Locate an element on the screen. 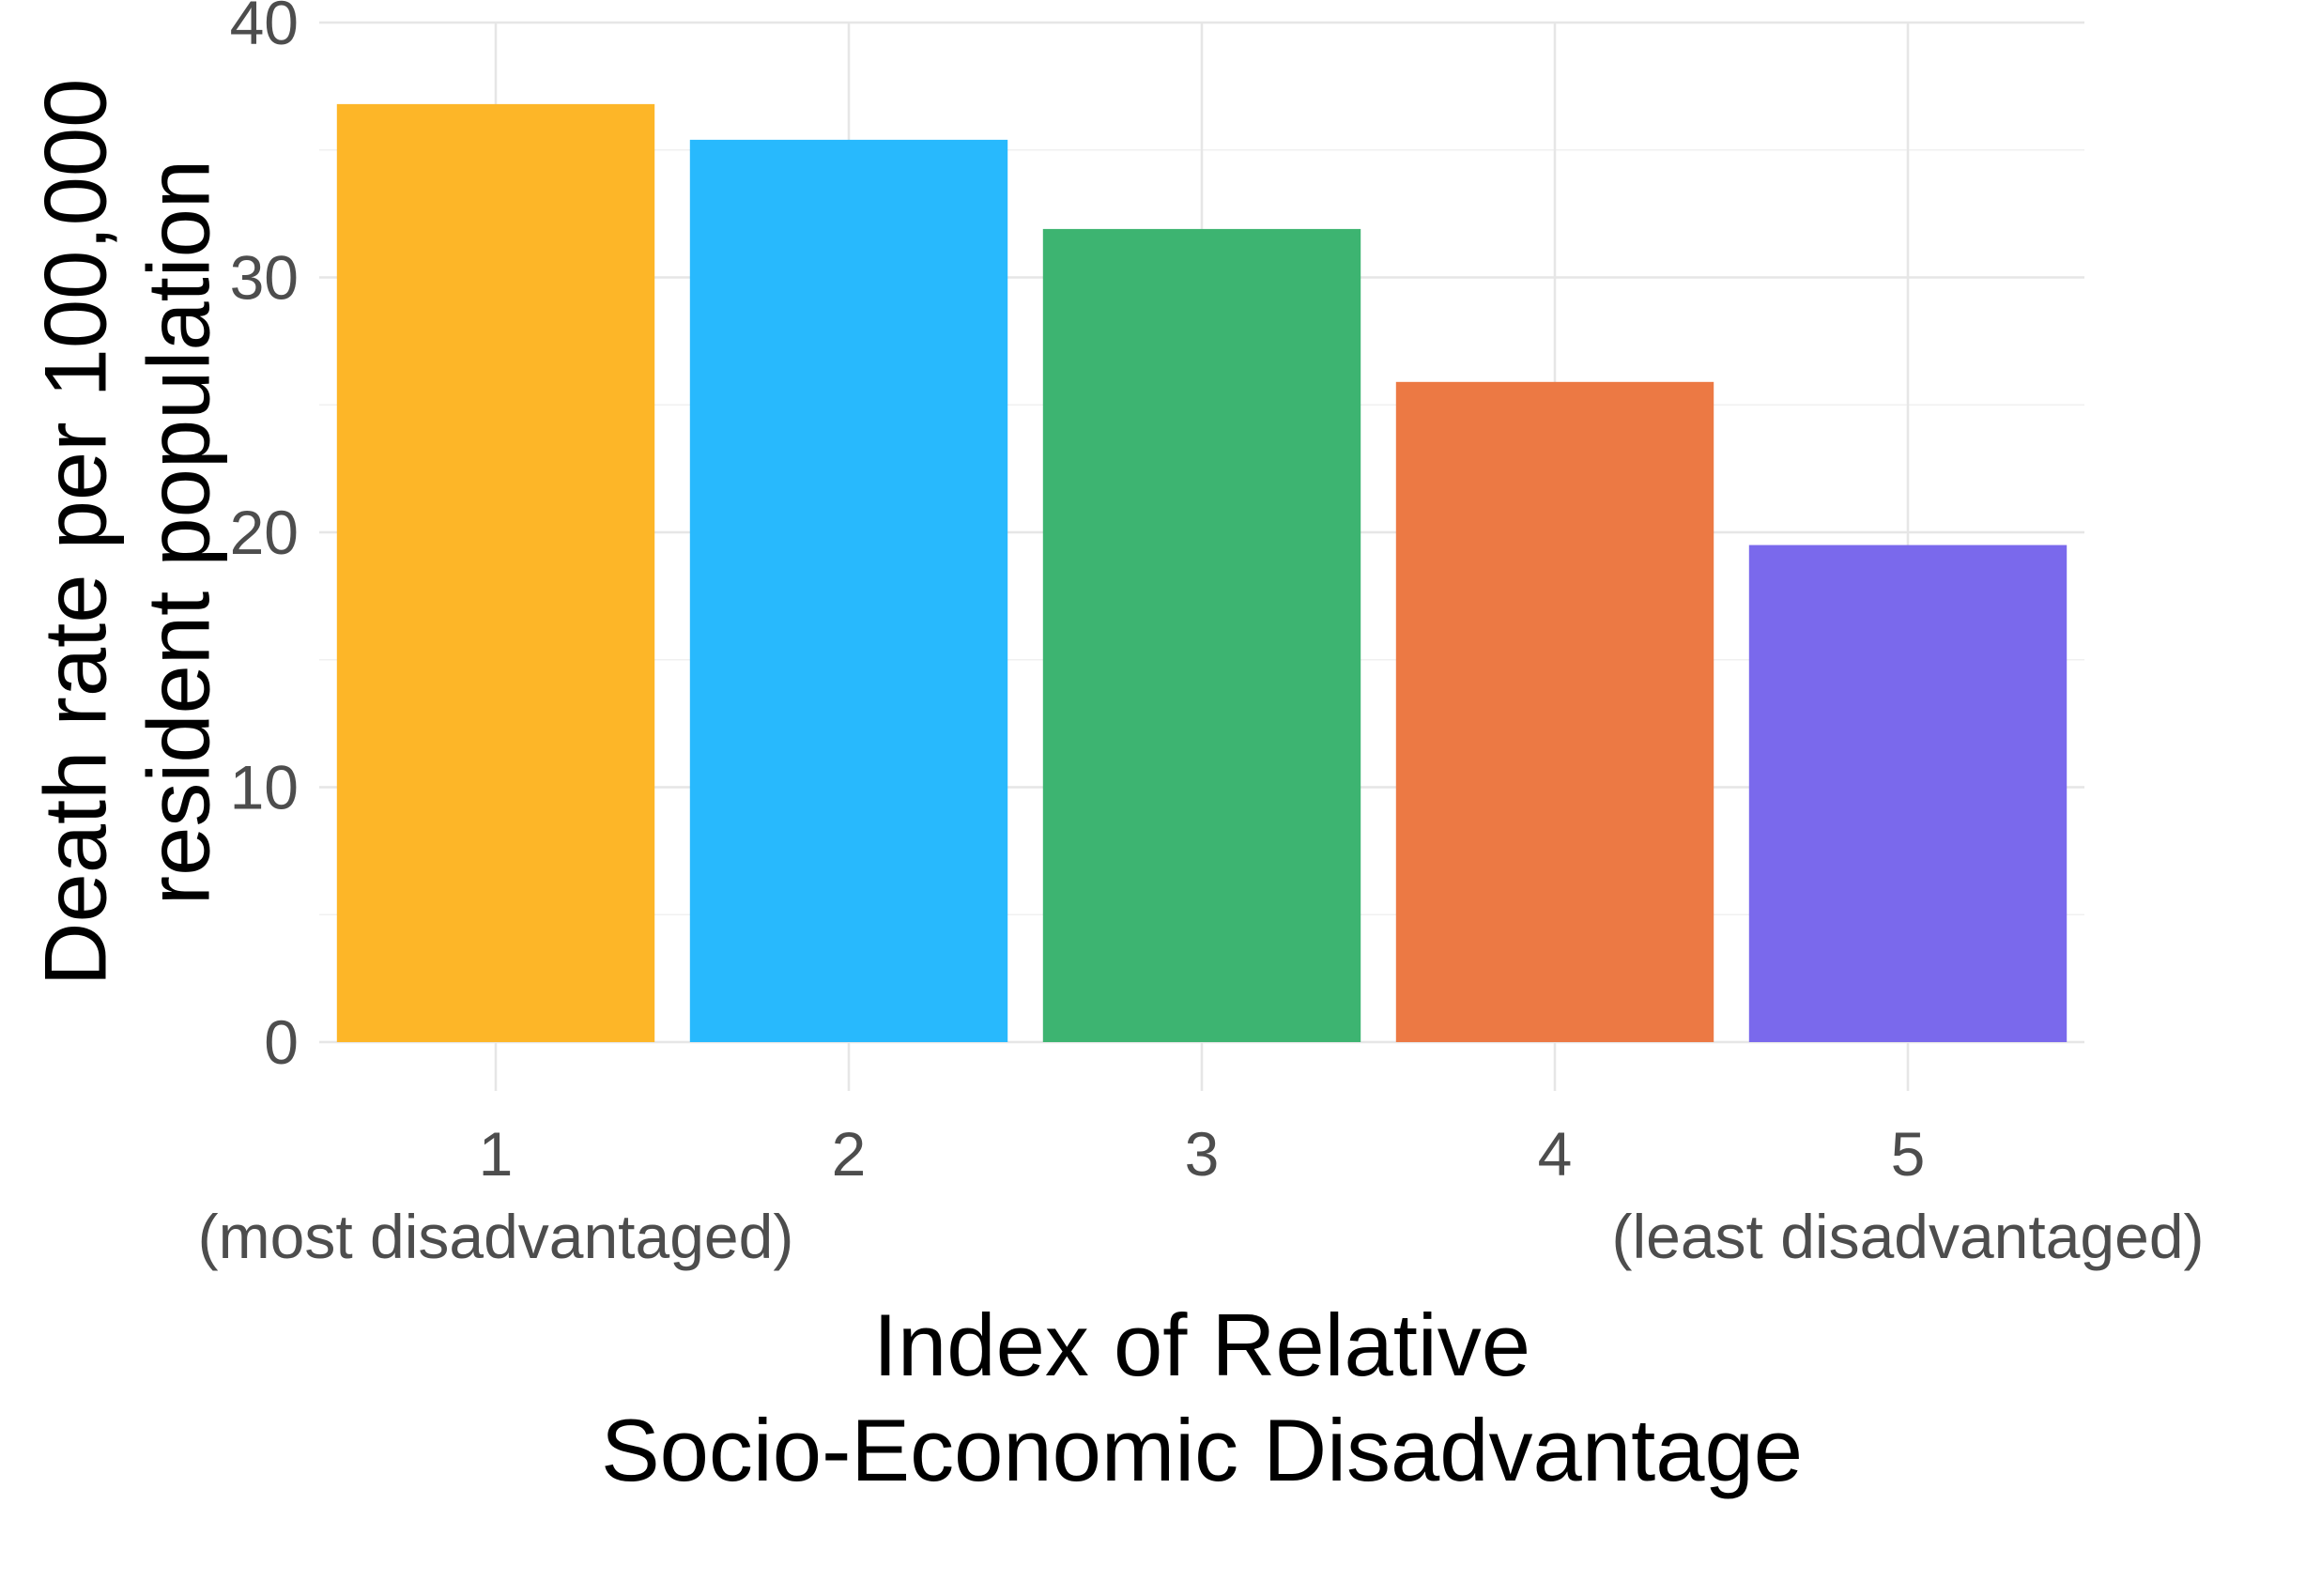 Image resolution: width=2306 pixels, height=1596 pixels. y-tick-label: 30 is located at coordinates (264, 278).